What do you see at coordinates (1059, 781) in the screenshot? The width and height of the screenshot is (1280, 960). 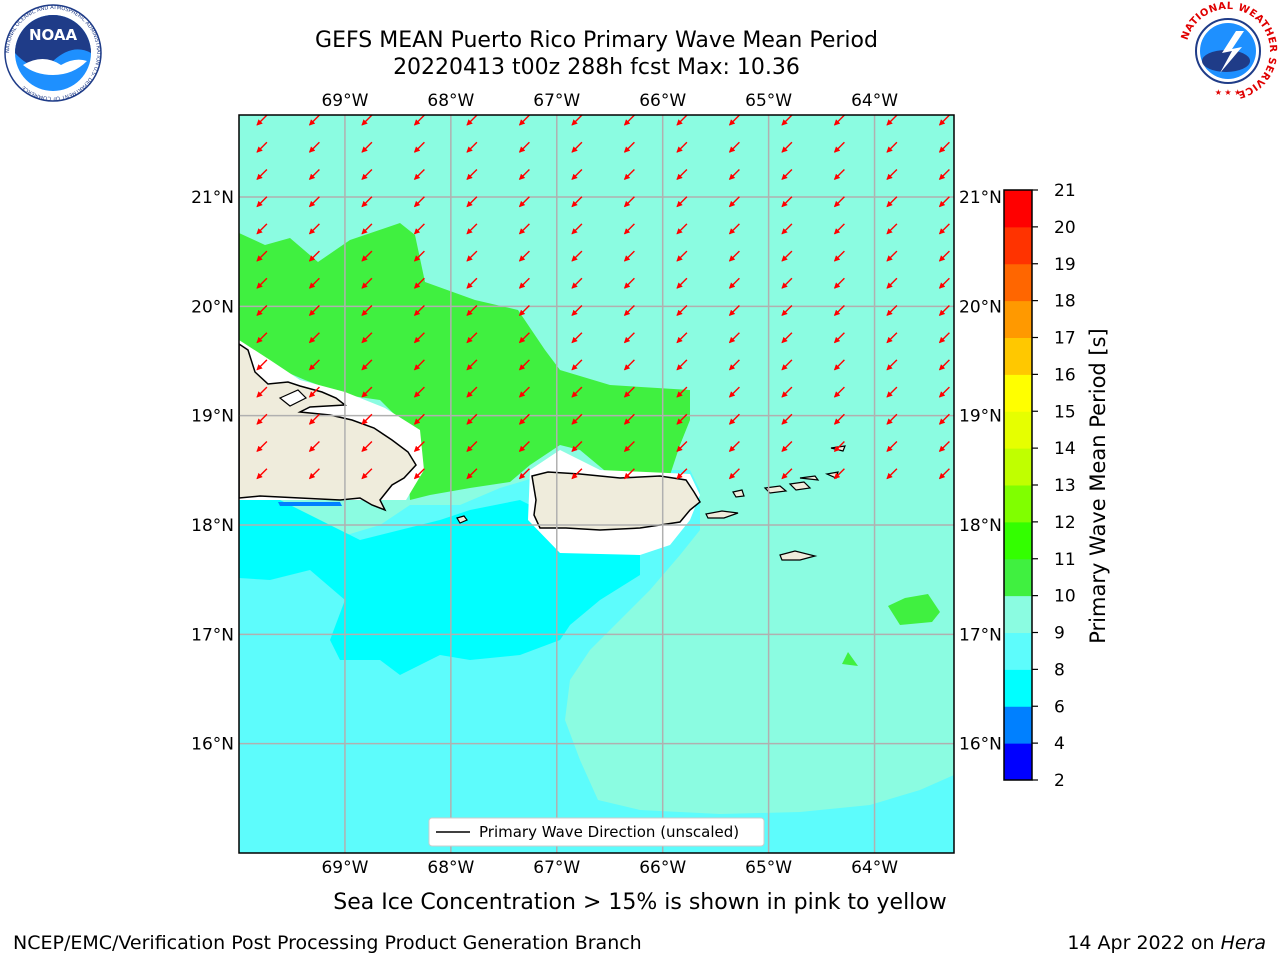 I see `colorbar-tick-label: 2` at bounding box center [1059, 781].